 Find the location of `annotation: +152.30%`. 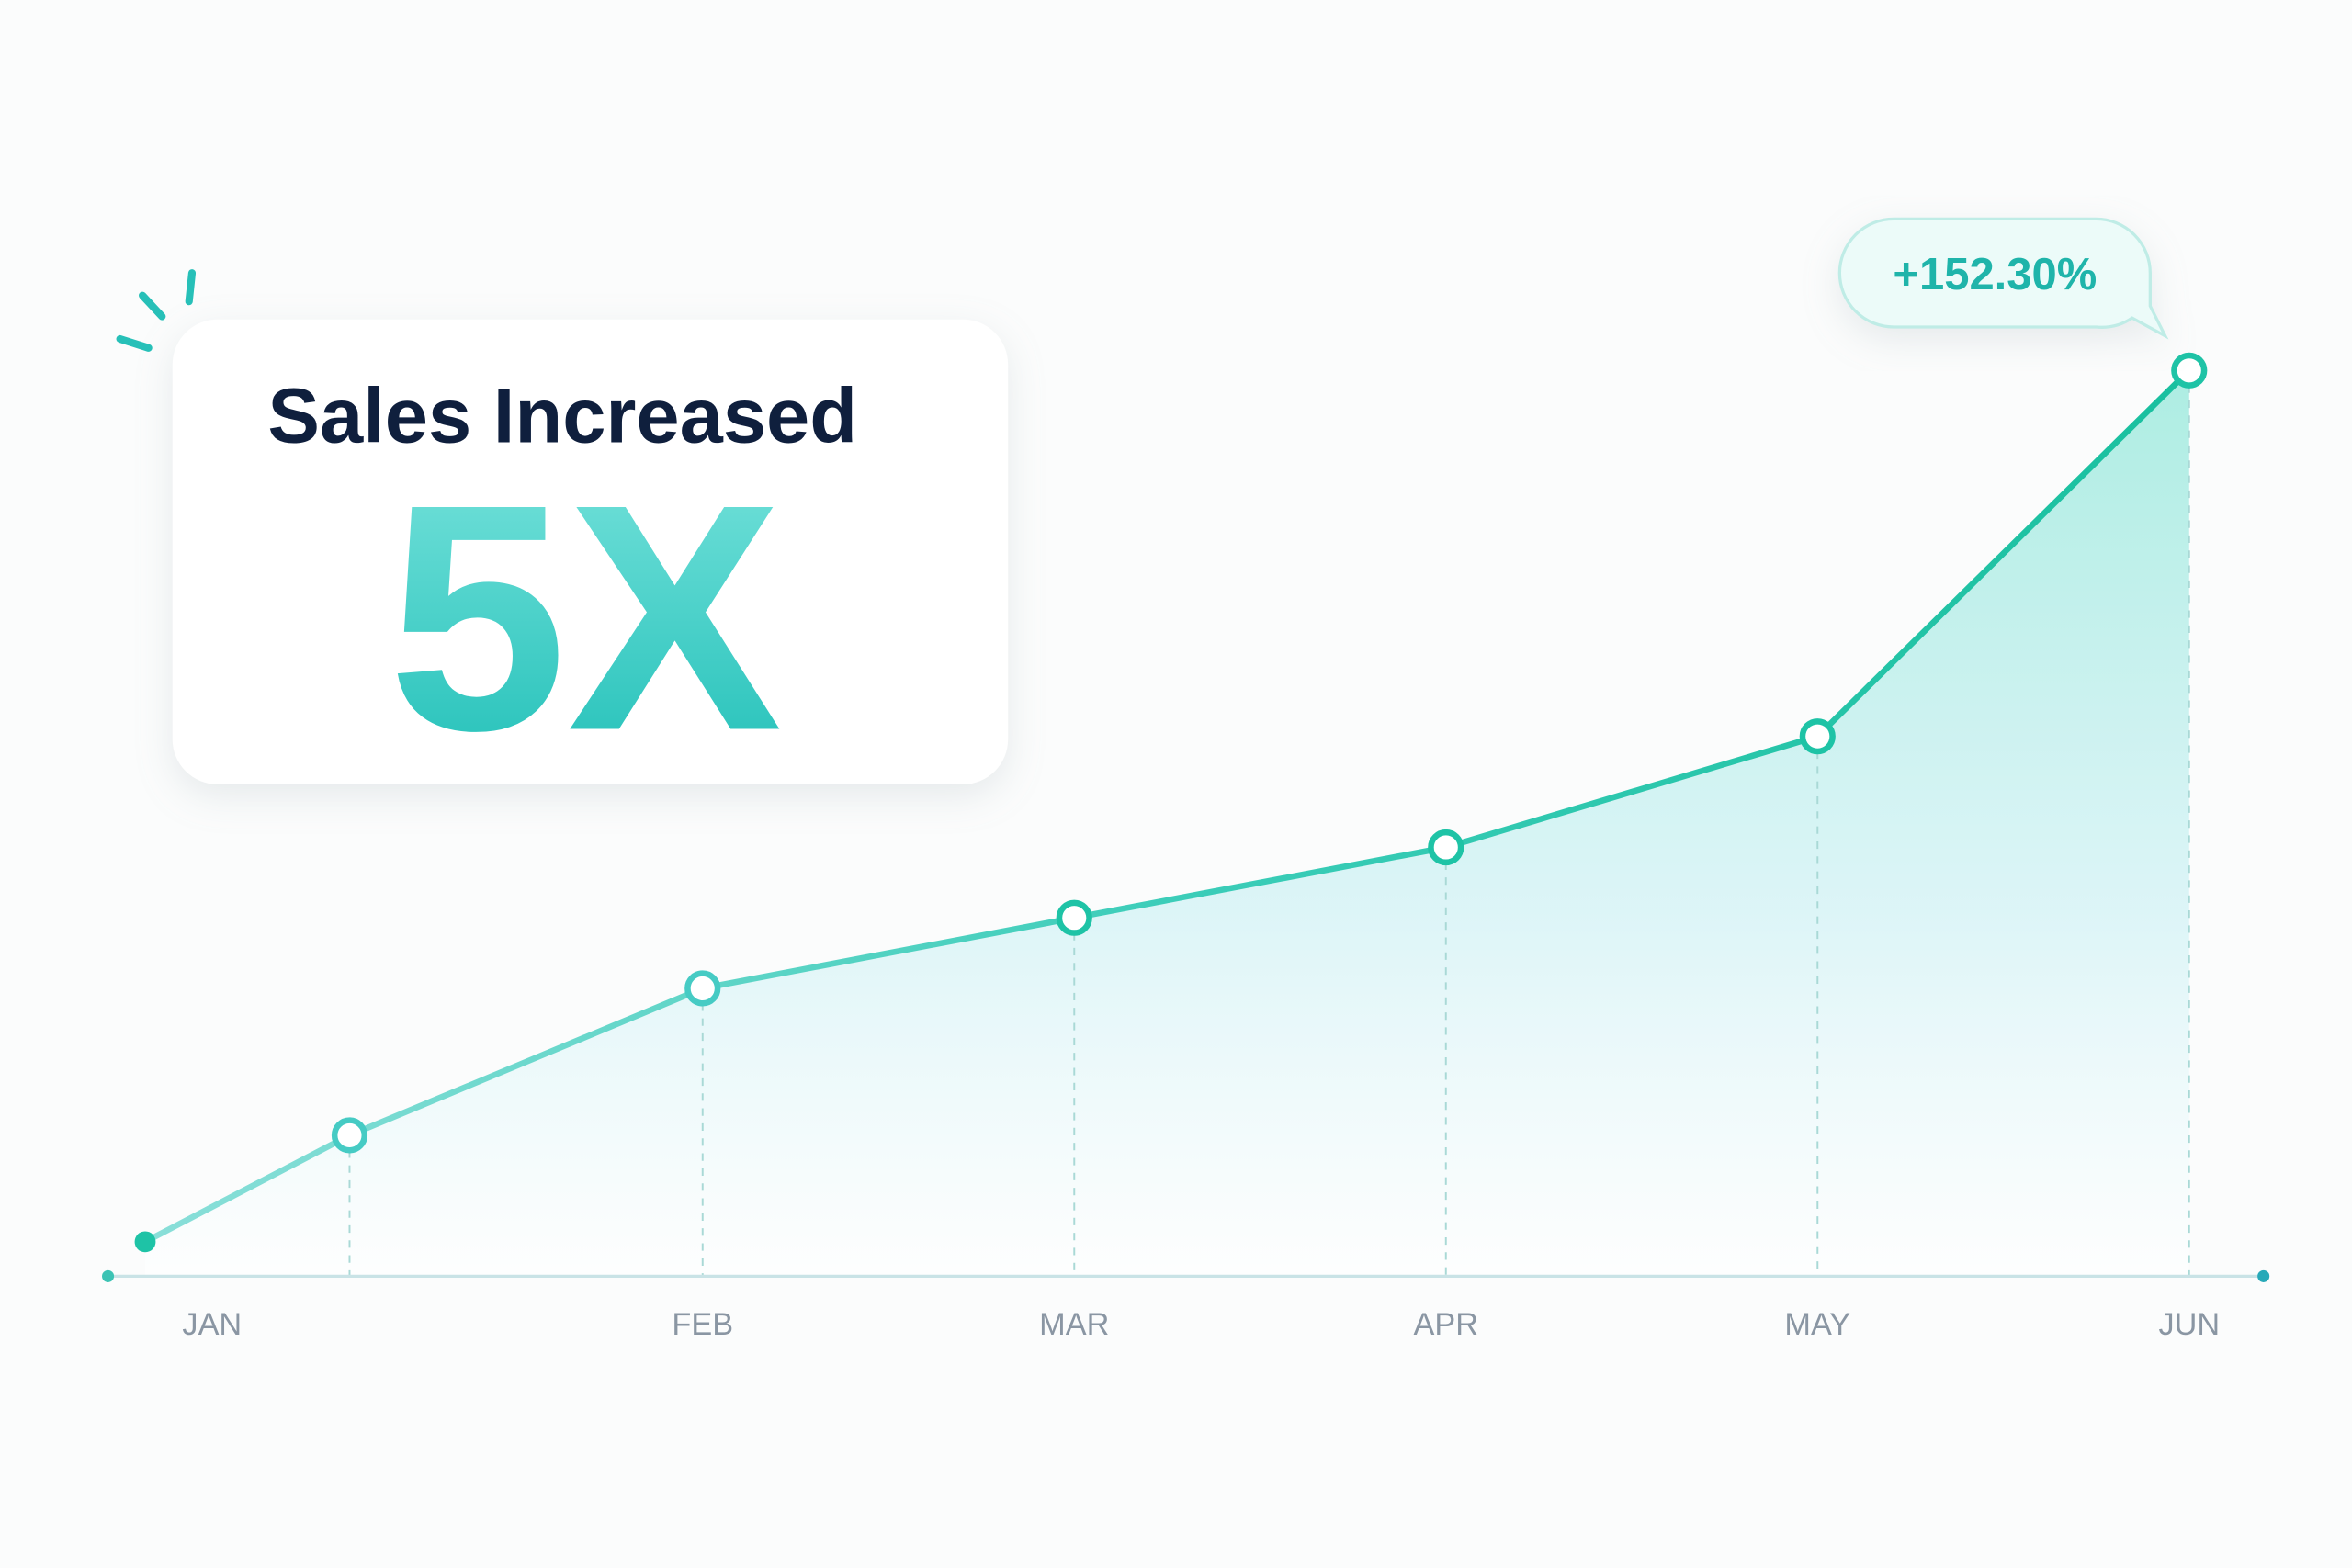

annotation: +152.30% is located at coordinates (1995, 274).